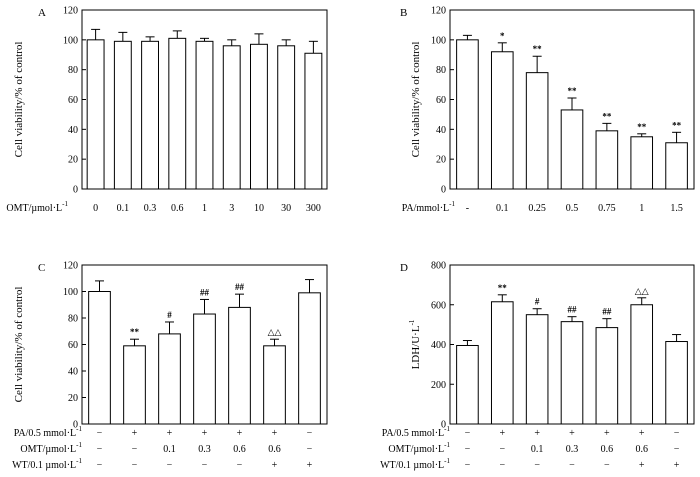  Describe the element at coordinates (642, 291) in the screenshot. I see `panel-d-significance-mark: △△` at that location.